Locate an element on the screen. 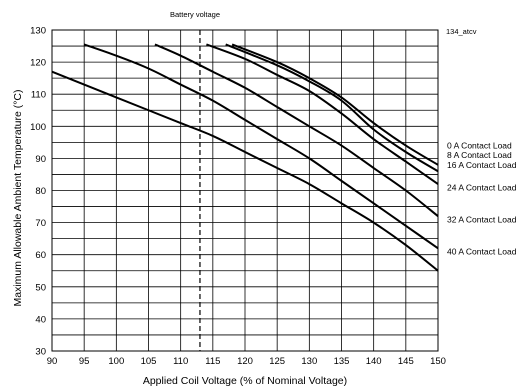 The height and width of the screenshot is (390, 516). x-tick-label: 125 is located at coordinates (277, 361).